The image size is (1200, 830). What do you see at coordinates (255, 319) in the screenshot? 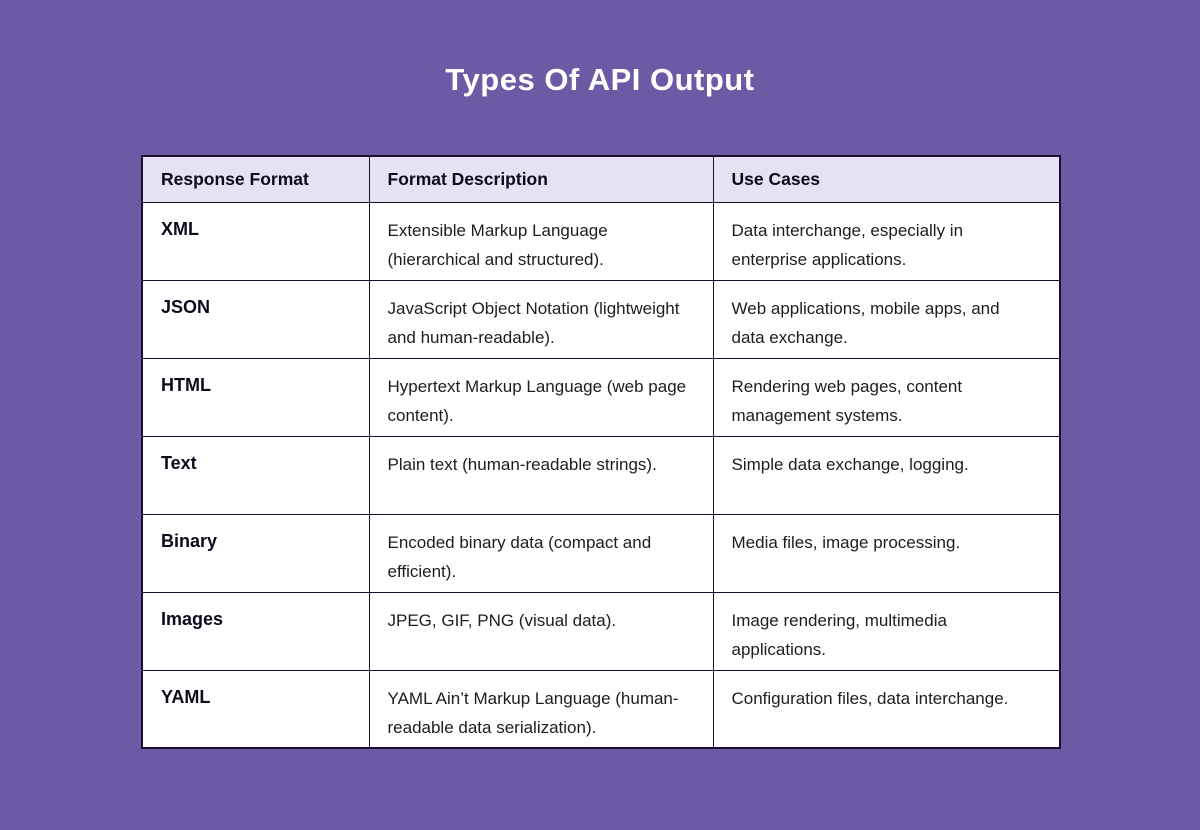
I see `response-format-cell: JSON` at bounding box center [255, 319].